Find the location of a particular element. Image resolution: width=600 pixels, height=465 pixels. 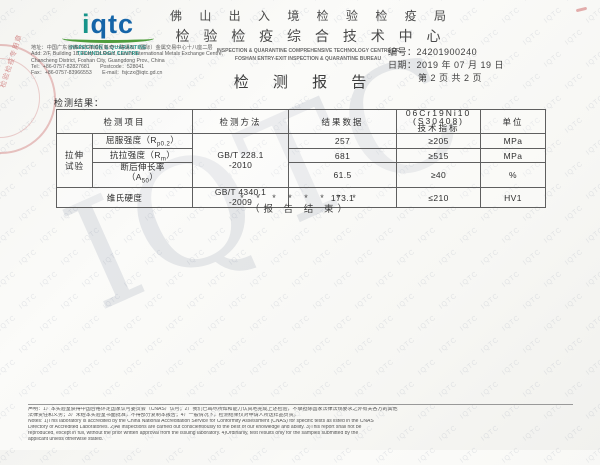

end-of-report-label: （报 告 结 束） is located at coordinates (300, 209).